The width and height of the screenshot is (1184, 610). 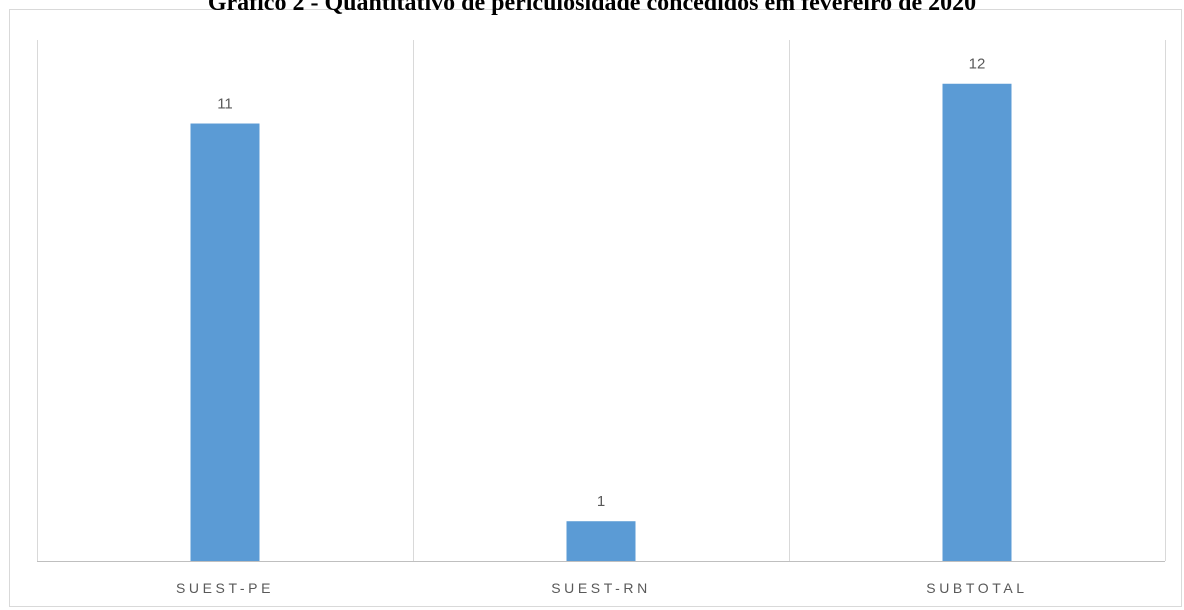 I want to click on x-tick-label-suest-pe: SUEST-PE, so click(x=225, y=588).